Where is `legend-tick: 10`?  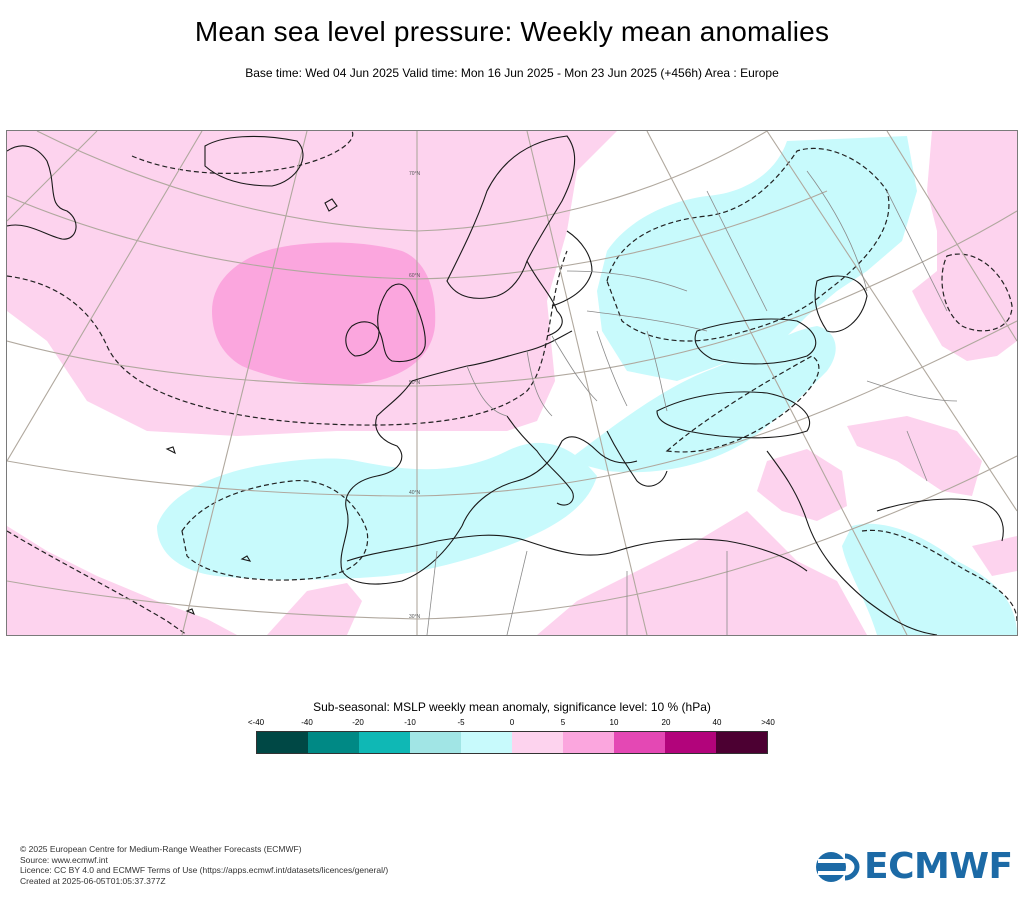
legend-tick: 10 is located at coordinates (614, 722).